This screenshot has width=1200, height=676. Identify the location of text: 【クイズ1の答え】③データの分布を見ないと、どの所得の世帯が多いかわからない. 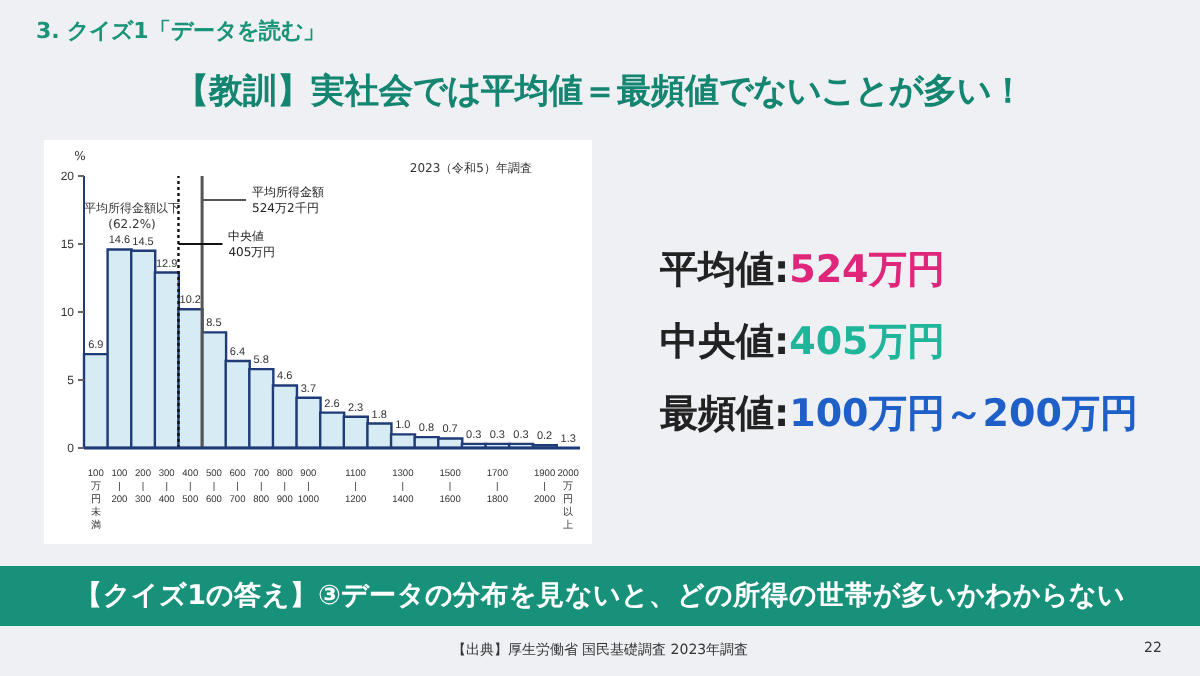
(600, 596).